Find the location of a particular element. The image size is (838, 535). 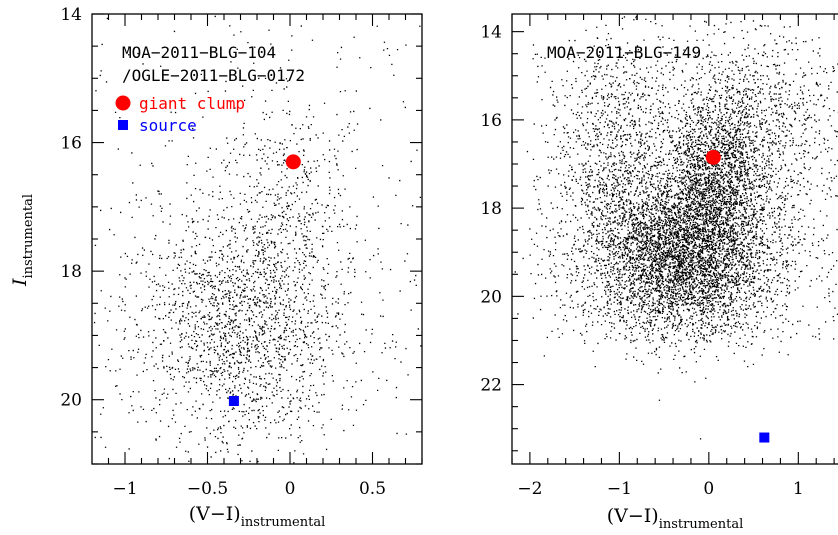

right-x-axis-title: (V−I)instrumental is located at coordinates (675, 518).